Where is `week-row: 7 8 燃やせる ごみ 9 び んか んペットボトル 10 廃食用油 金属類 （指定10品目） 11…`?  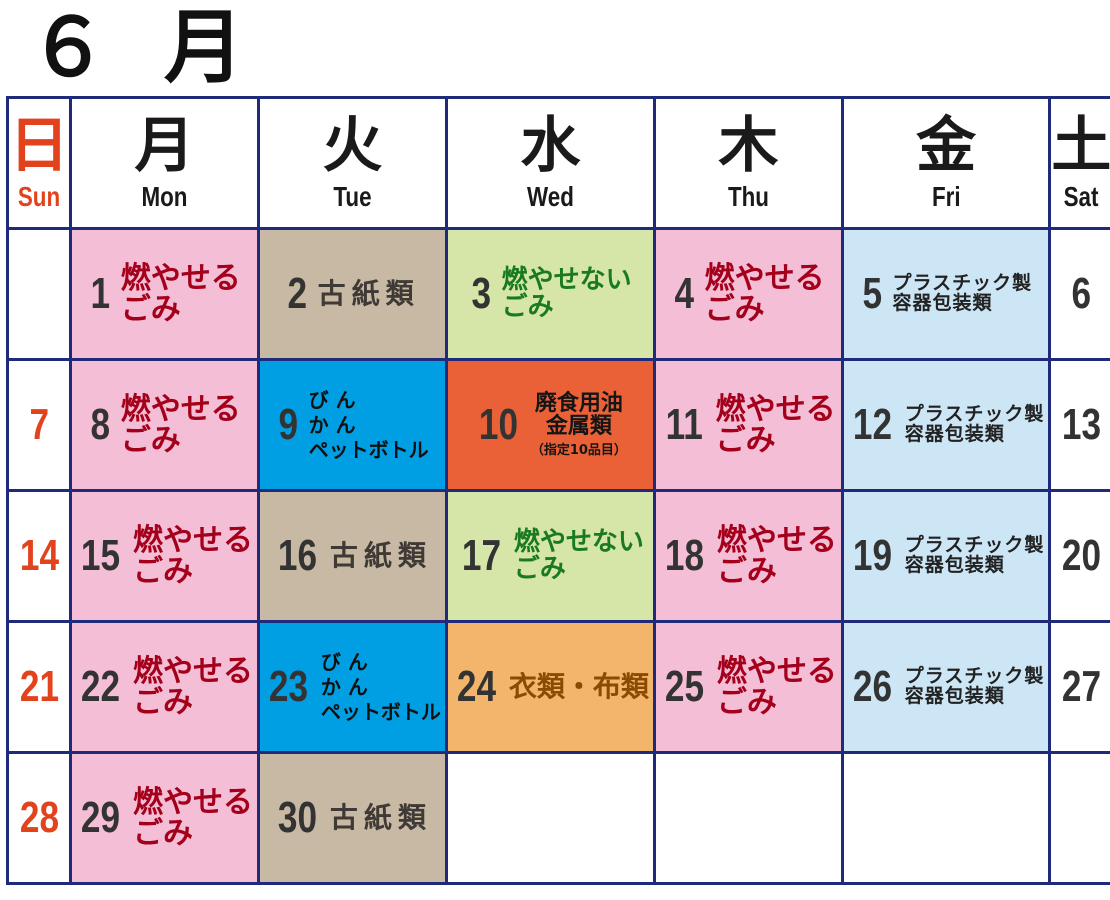 week-row: 7 8 燃やせる ごみ 9 び んか んペットボトル 10 廃食用油 金属類 （指定10品目） 11… is located at coordinates (558, 425).